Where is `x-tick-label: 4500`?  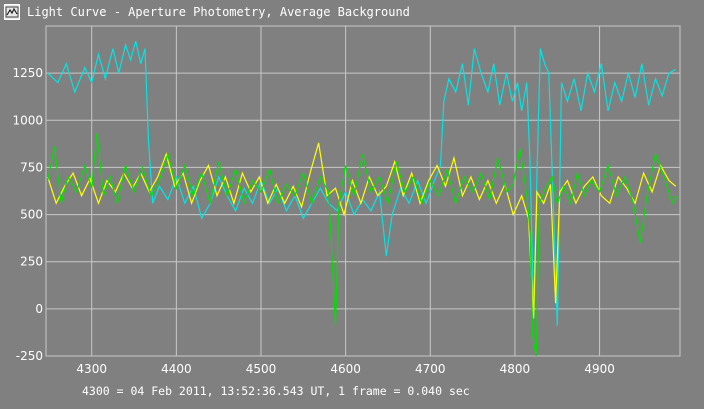 x-tick-label: 4500 is located at coordinates (261, 369).